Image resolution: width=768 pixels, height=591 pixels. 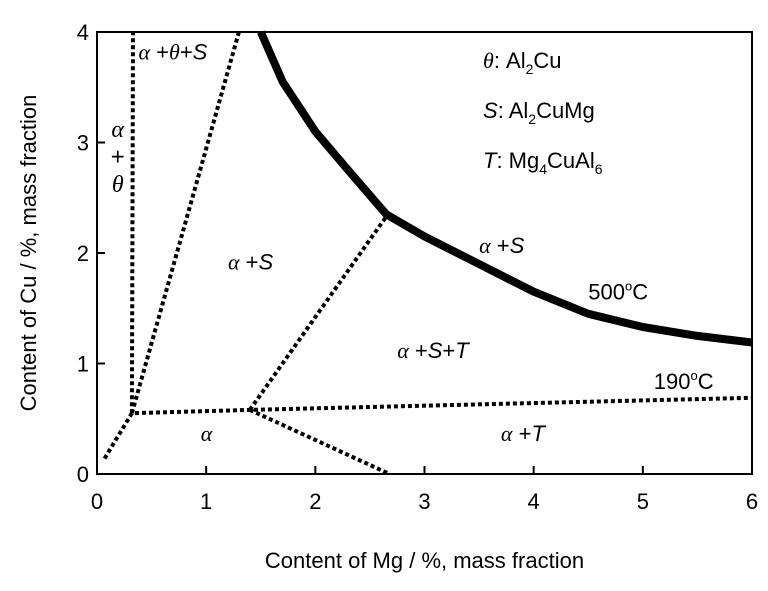 What do you see at coordinates (427, 427) in the screenshot?
I see `solvus-190-line` at bounding box center [427, 427].